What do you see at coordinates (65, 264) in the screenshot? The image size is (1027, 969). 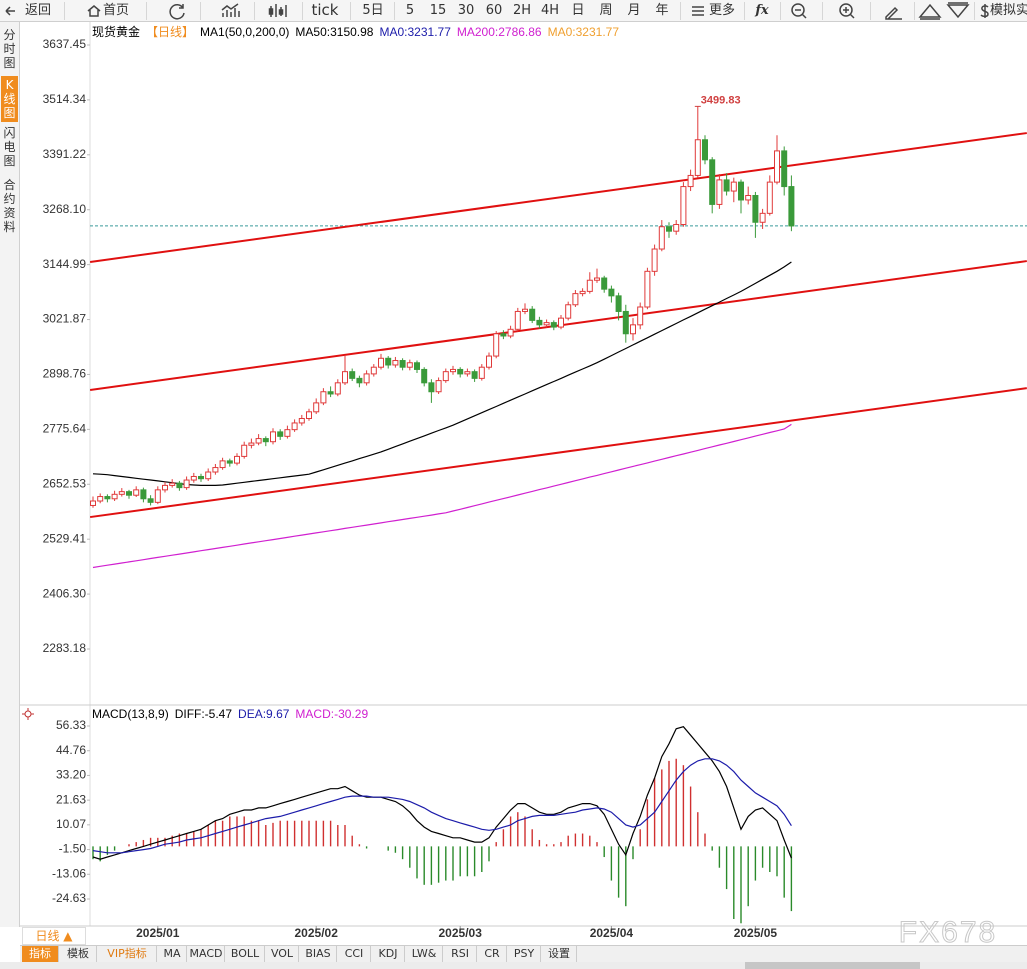 I see `y-tick-label: 3144.99` at bounding box center [65, 264].